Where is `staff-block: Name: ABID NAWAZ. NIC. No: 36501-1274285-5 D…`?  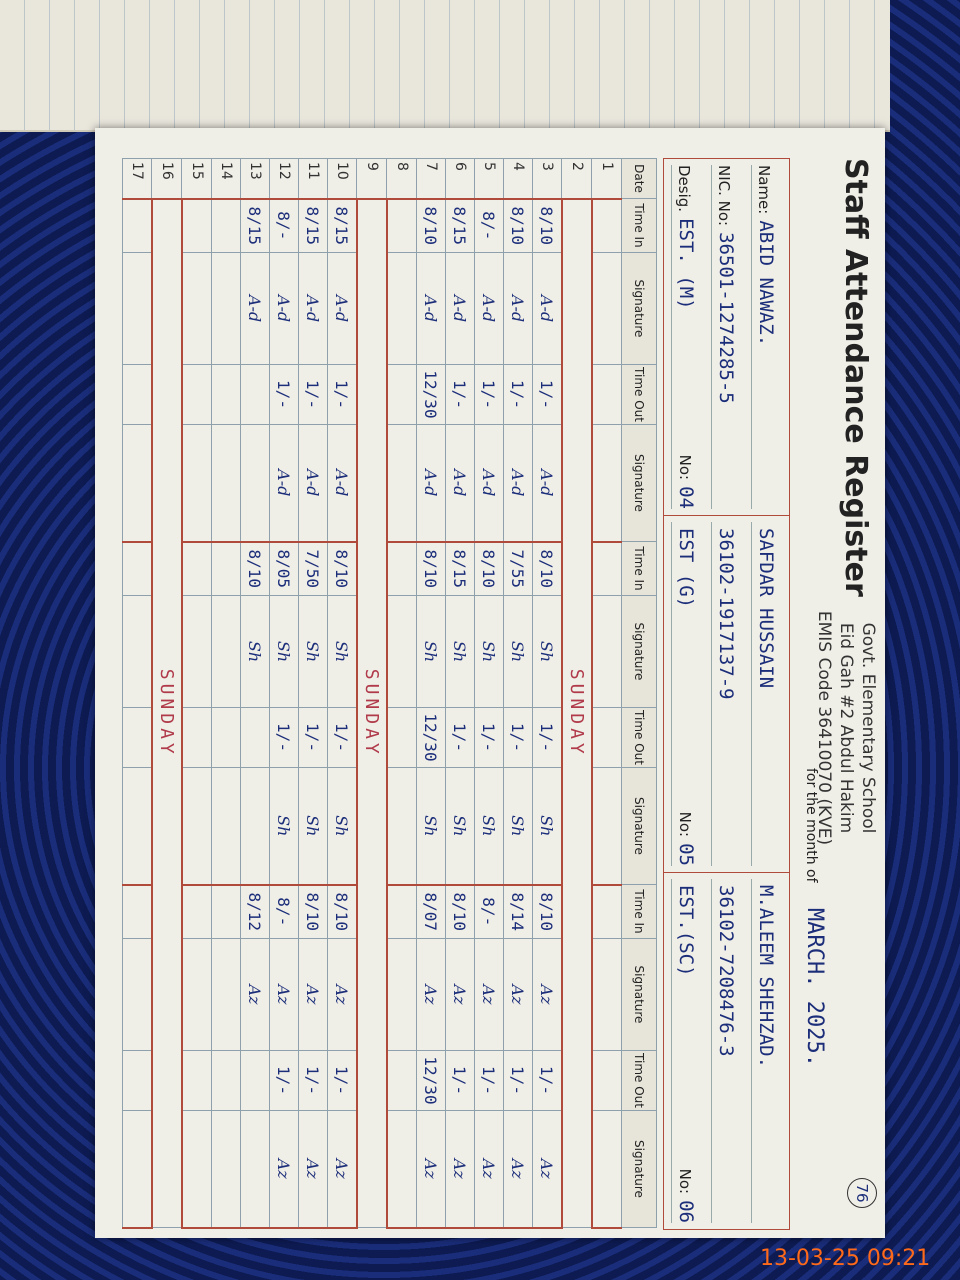 staff-block: Name: ABID NAWAZ. NIC. No: 36501-1274285-5 D… is located at coordinates (726, 337).